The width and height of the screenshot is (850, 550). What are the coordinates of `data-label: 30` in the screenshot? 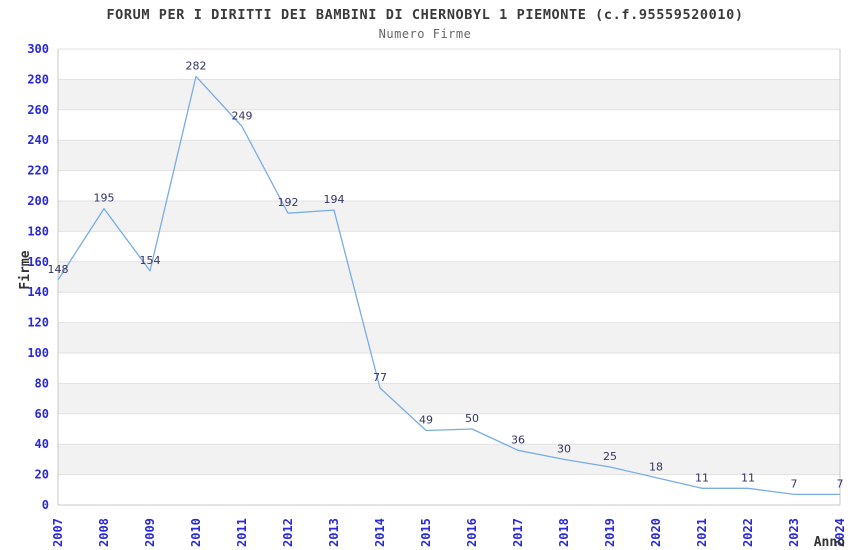 It's located at (564, 448).